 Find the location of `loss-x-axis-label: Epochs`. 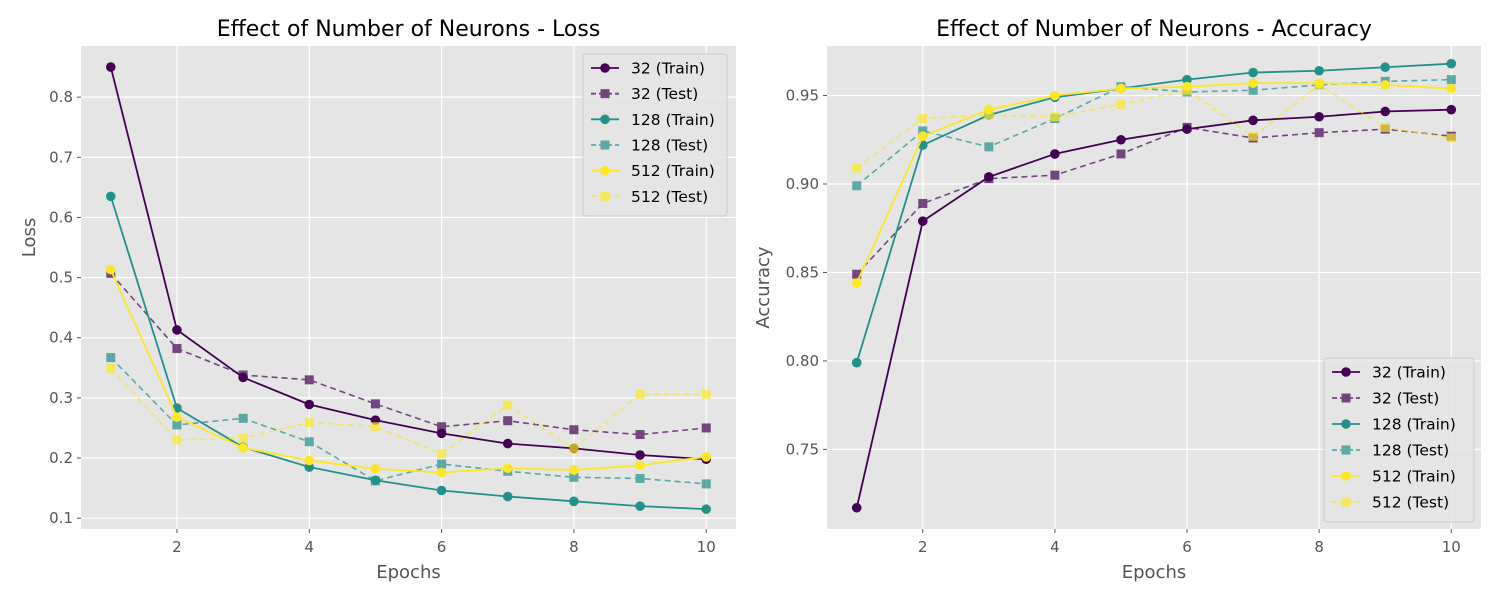

loss-x-axis-label: Epochs is located at coordinates (408, 572).